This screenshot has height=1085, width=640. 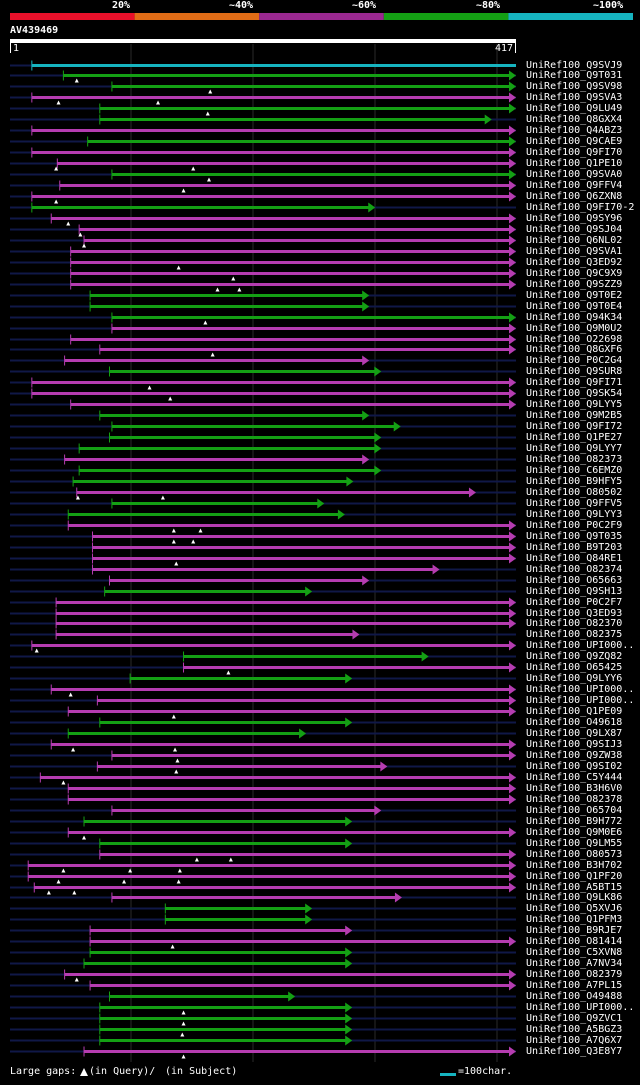 What do you see at coordinates (574, 404) in the screenshot?
I see `hit-label: UniRef100_Q9LYY5` at bounding box center [574, 404].